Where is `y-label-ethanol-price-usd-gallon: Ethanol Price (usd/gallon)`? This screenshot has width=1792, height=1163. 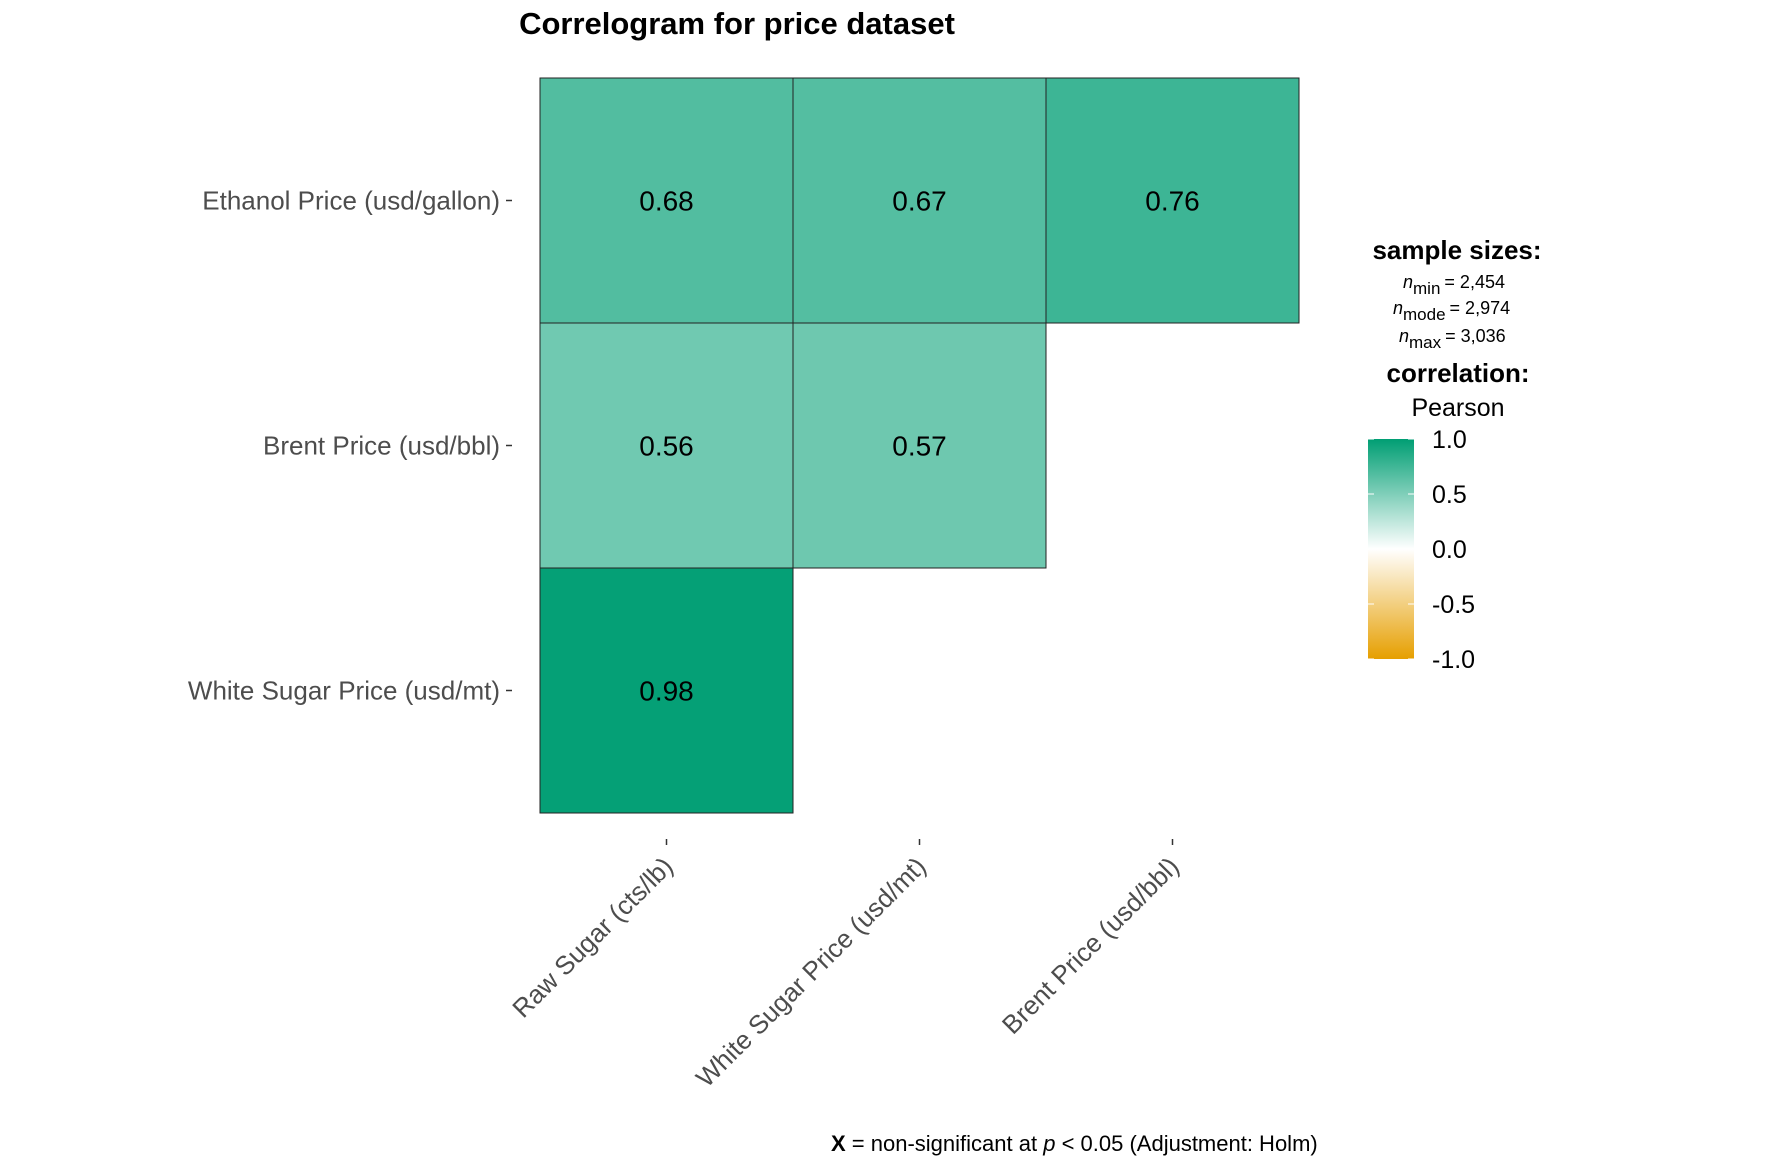 y-label-ethanol-price-usd-gallon: Ethanol Price (usd/gallon) is located at coordinates (351, 201).